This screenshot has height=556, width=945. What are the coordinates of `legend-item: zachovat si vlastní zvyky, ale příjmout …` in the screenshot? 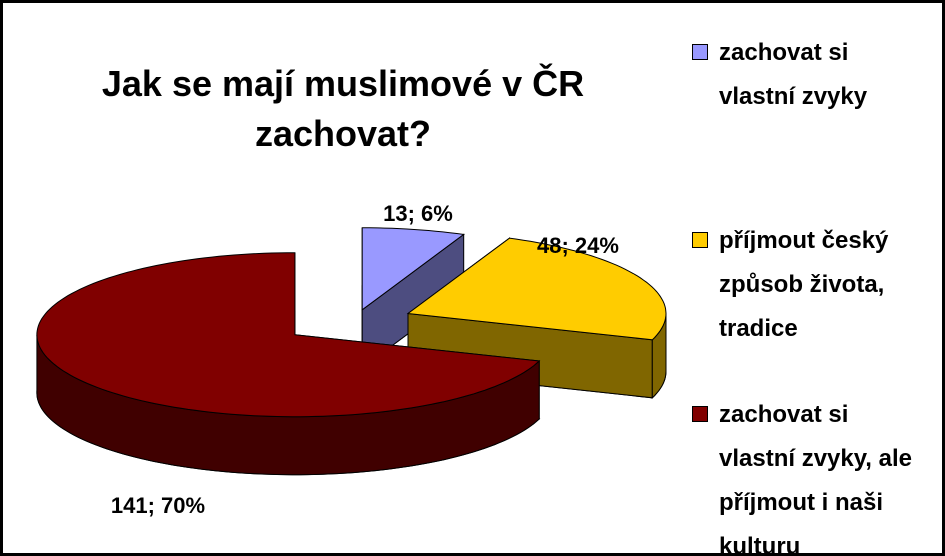 It's located at (806, 474).